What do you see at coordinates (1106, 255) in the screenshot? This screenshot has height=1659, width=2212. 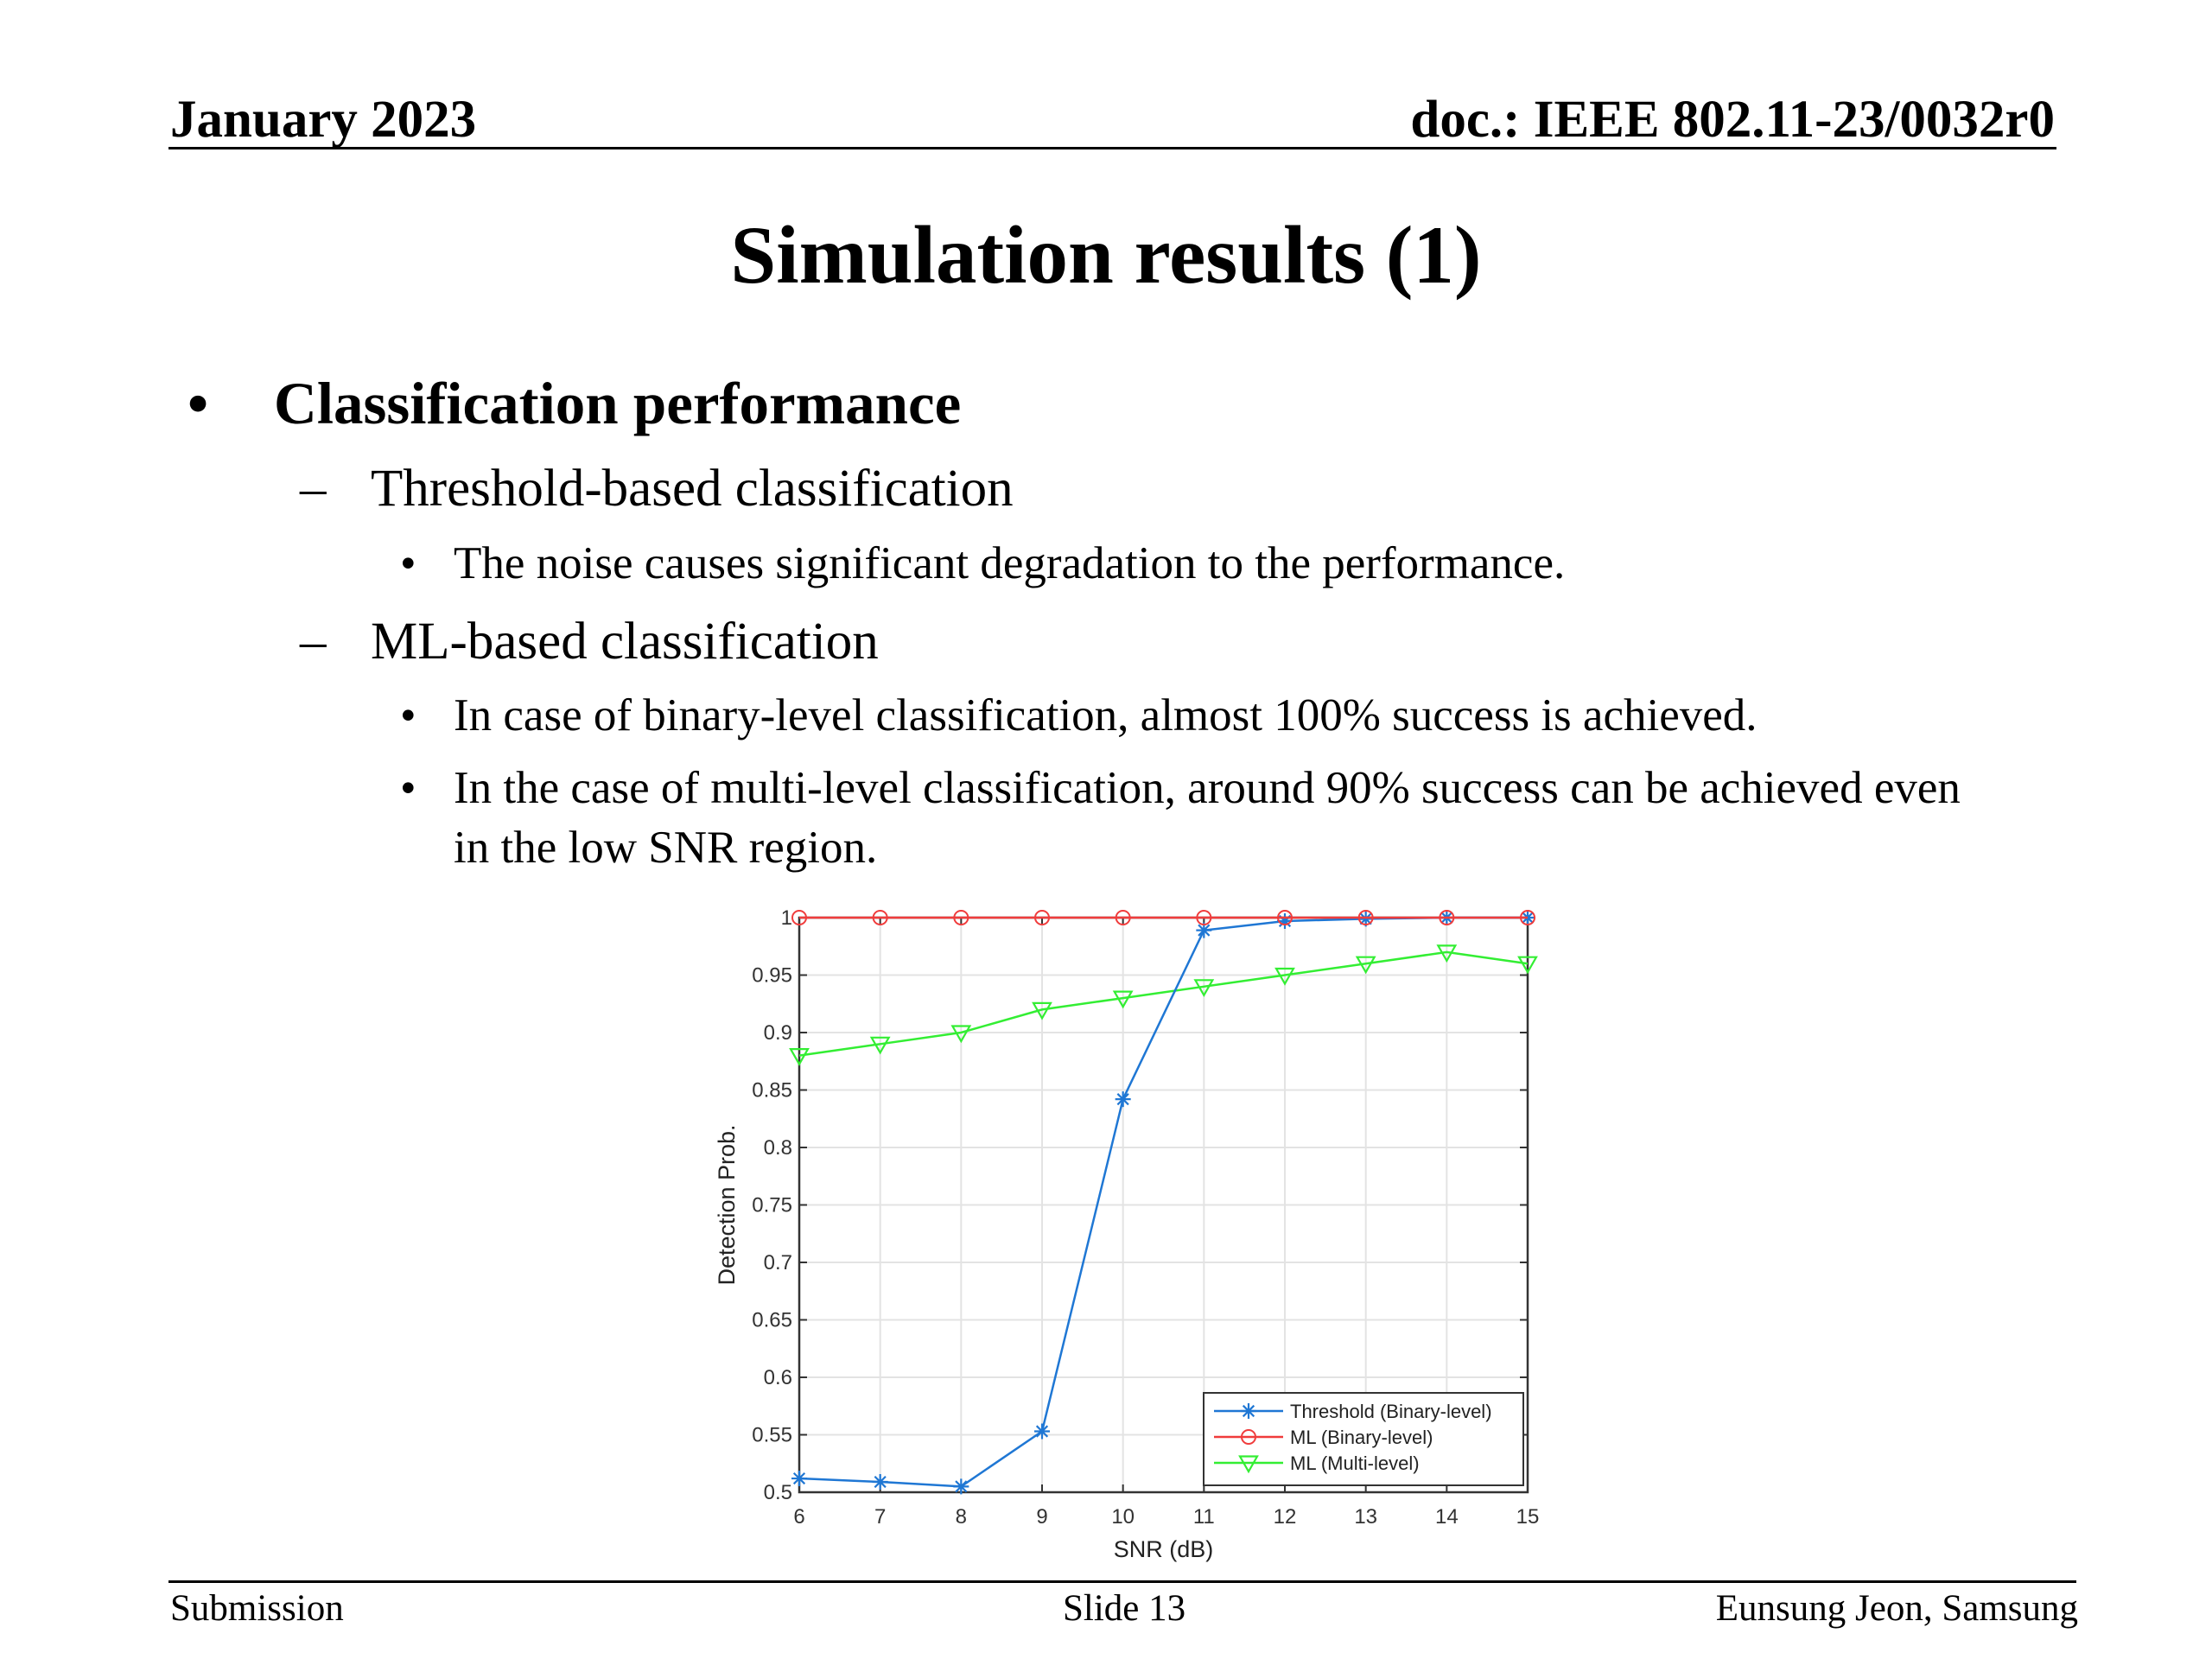 I see `slide-title: Simulation results (1)` at bounding box center [1106, 255].